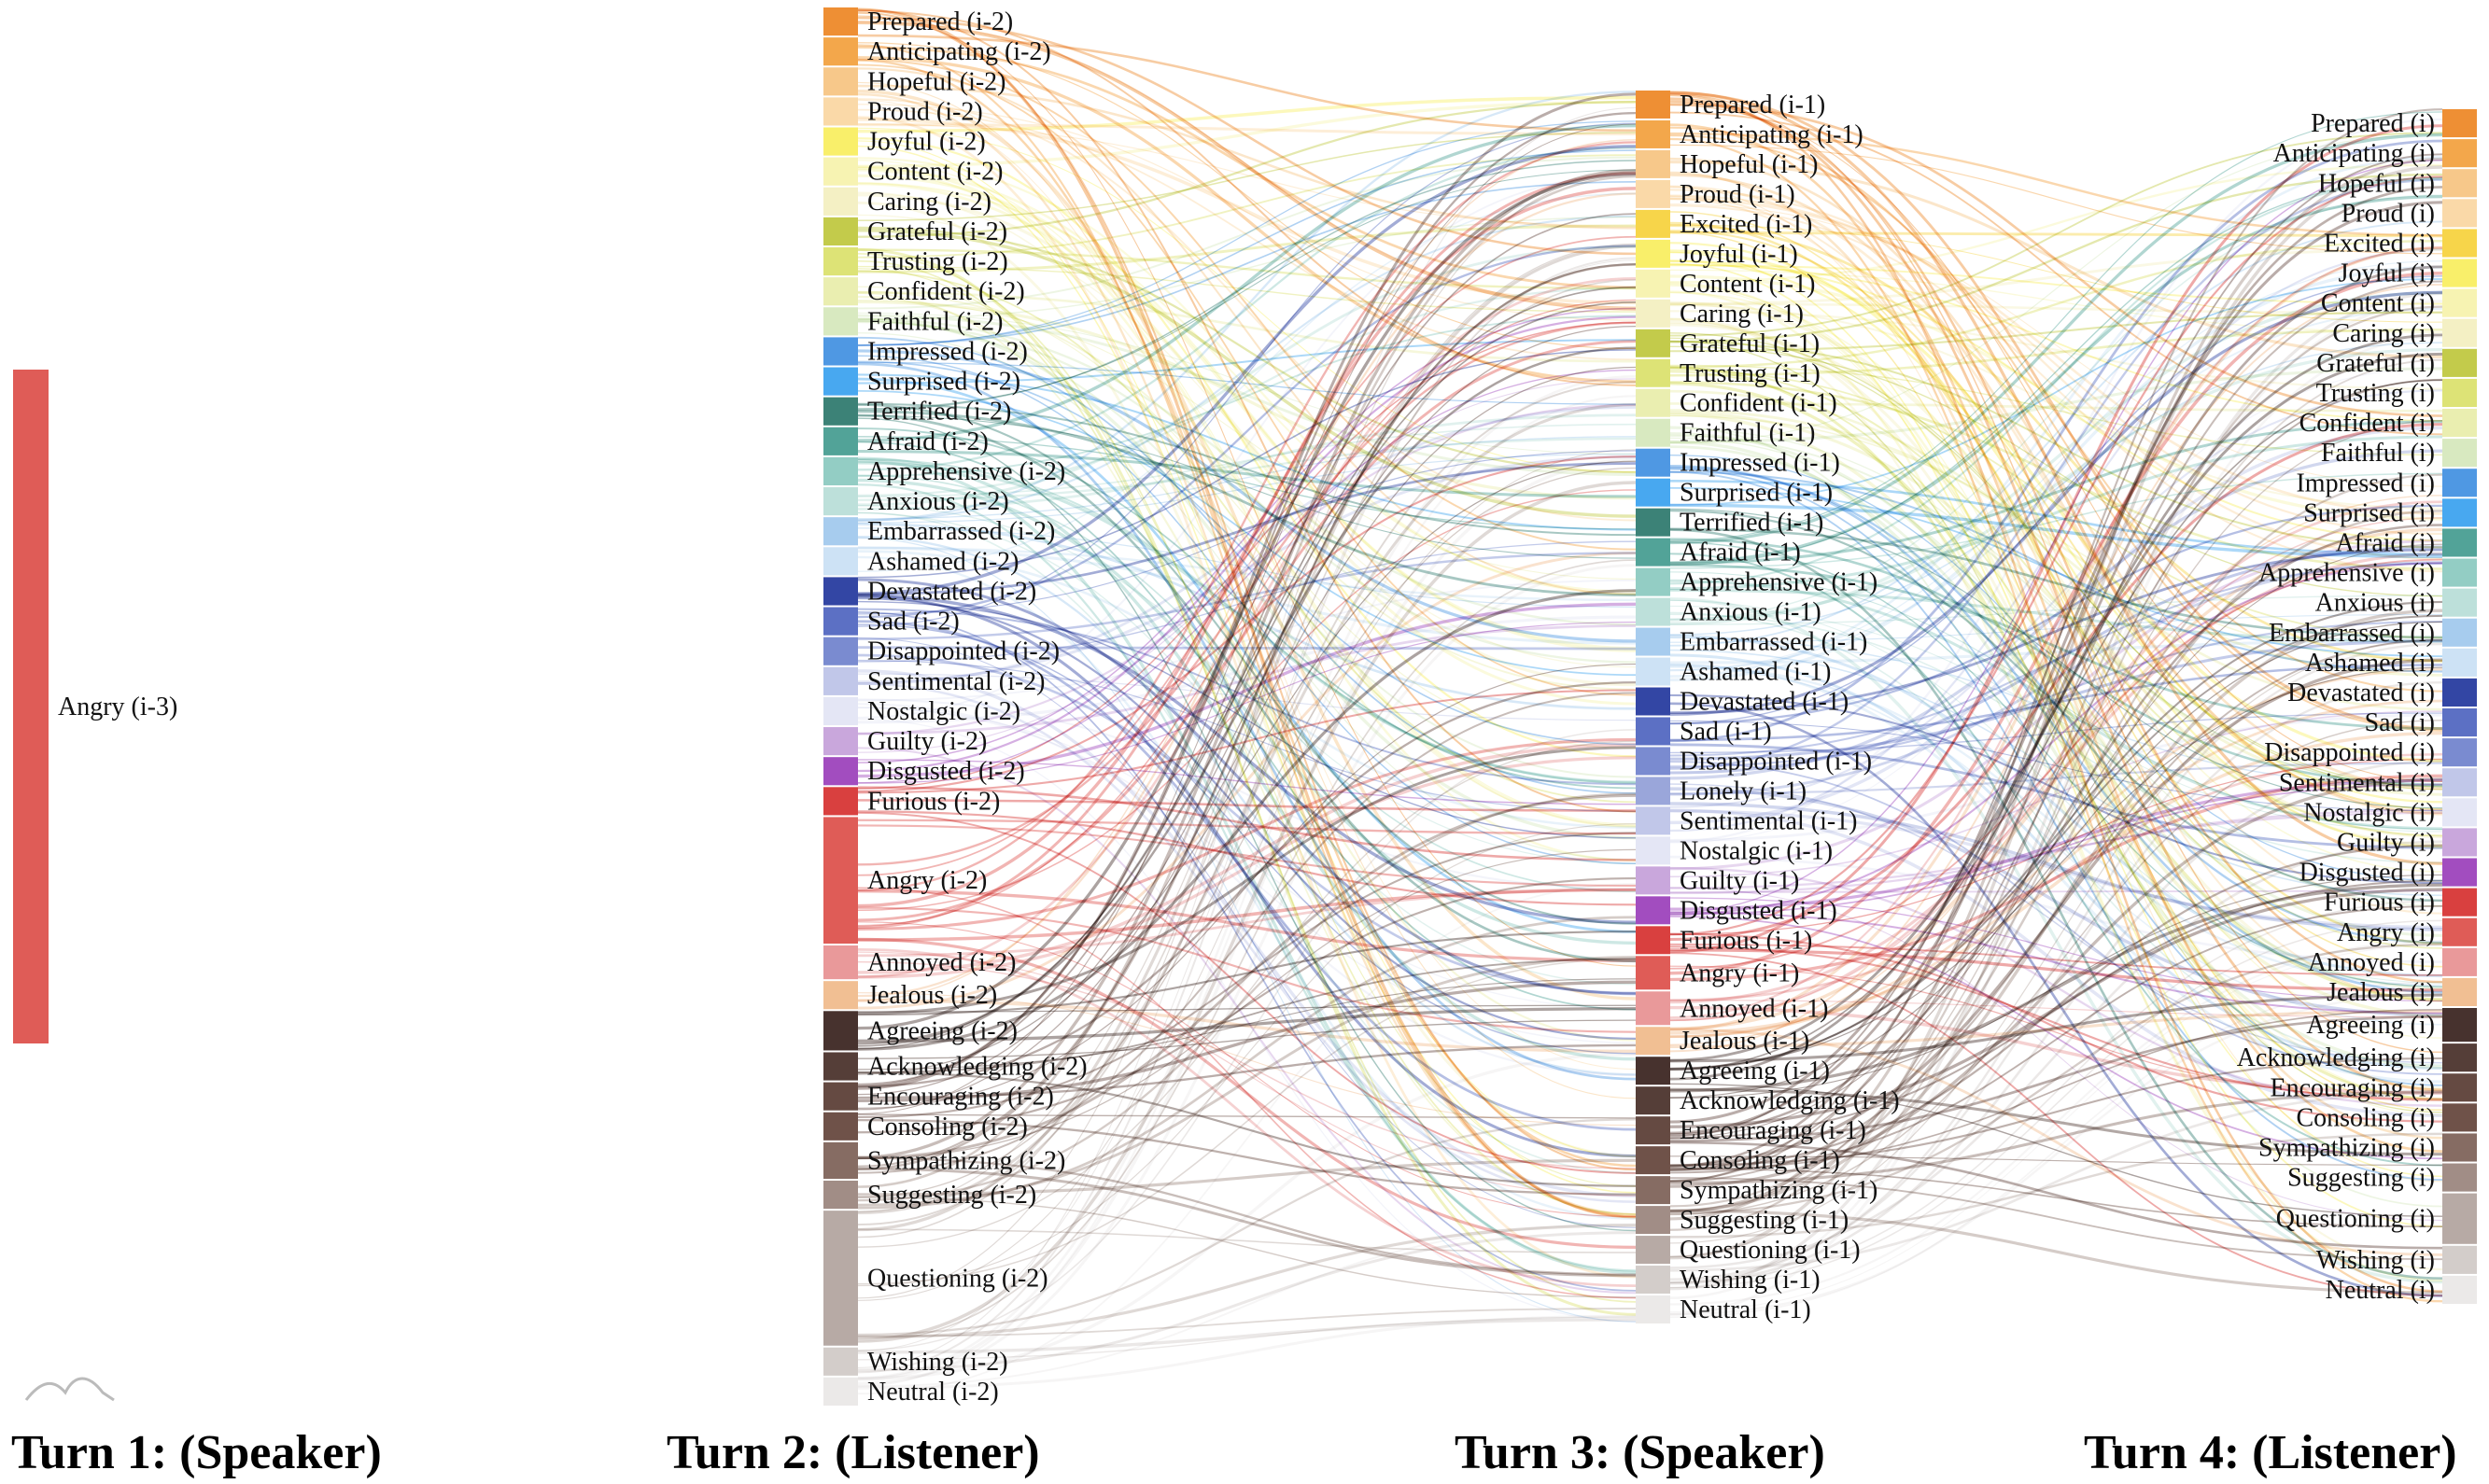  I want to click on node-disgusted-i, so click(2459, 872).